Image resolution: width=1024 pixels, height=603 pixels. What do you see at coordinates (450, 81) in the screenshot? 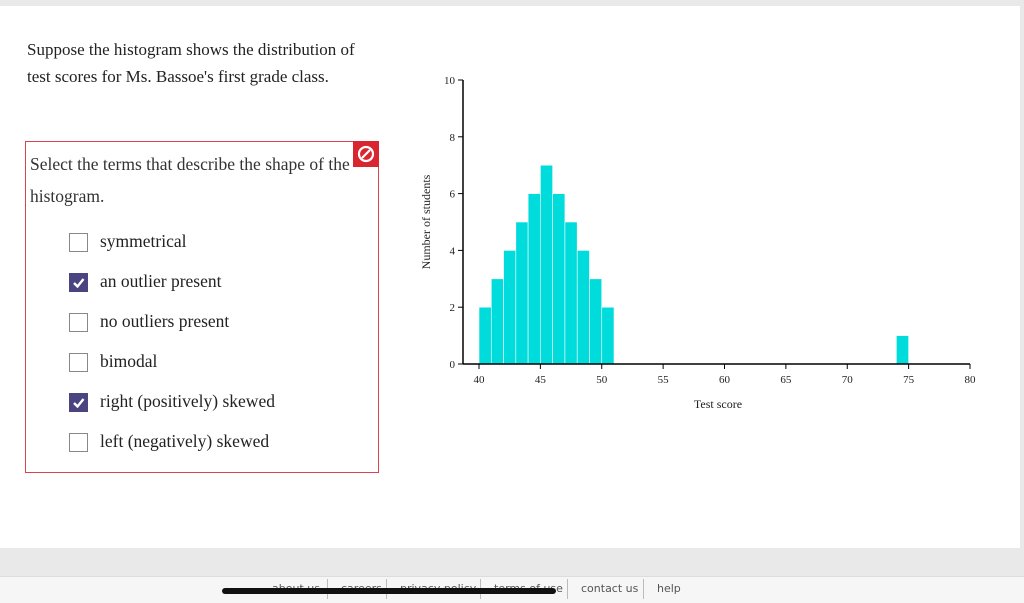
I see `y-tick-label: 10` at bounding box center [450, 81].